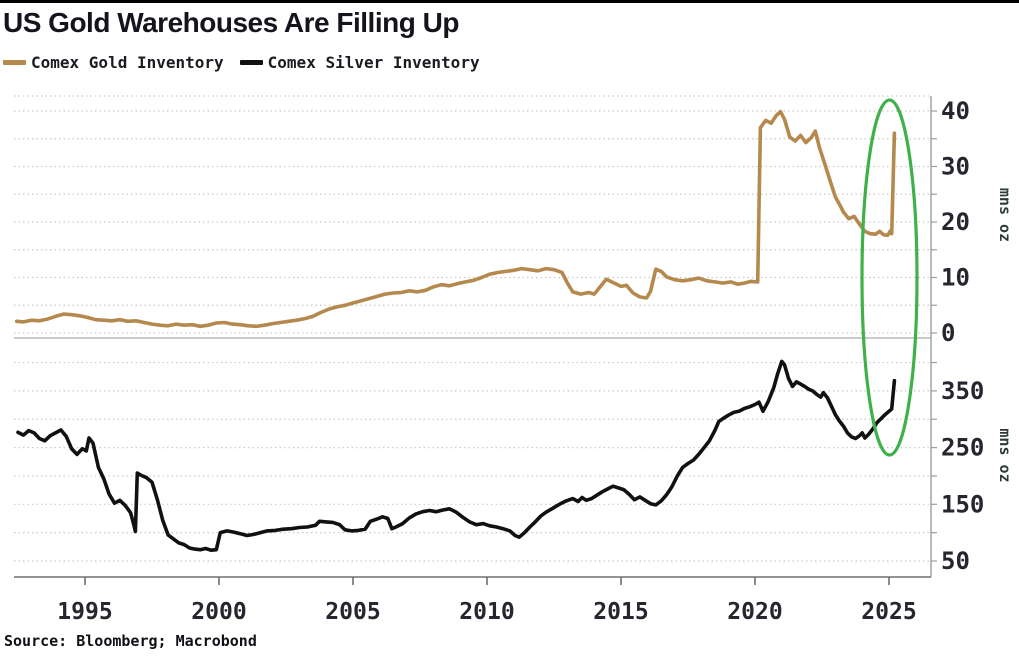  I want to click on chart-title: US Gold Warehouses Are Filling Up, so click(231, 22).